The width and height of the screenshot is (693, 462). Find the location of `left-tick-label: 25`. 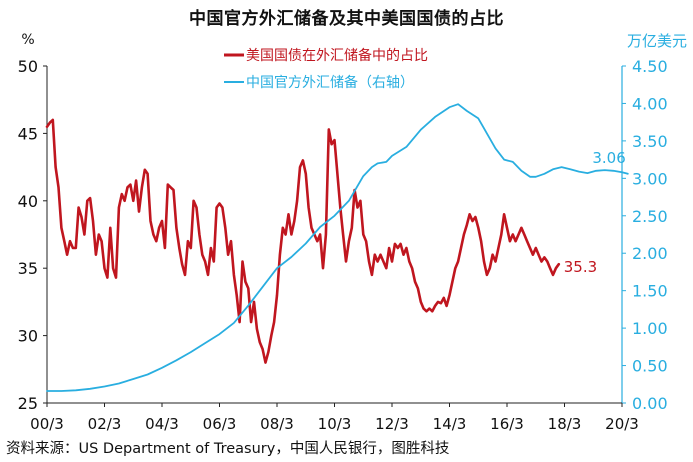

left-tick-label: 25 is located at coordinates (28, 403).